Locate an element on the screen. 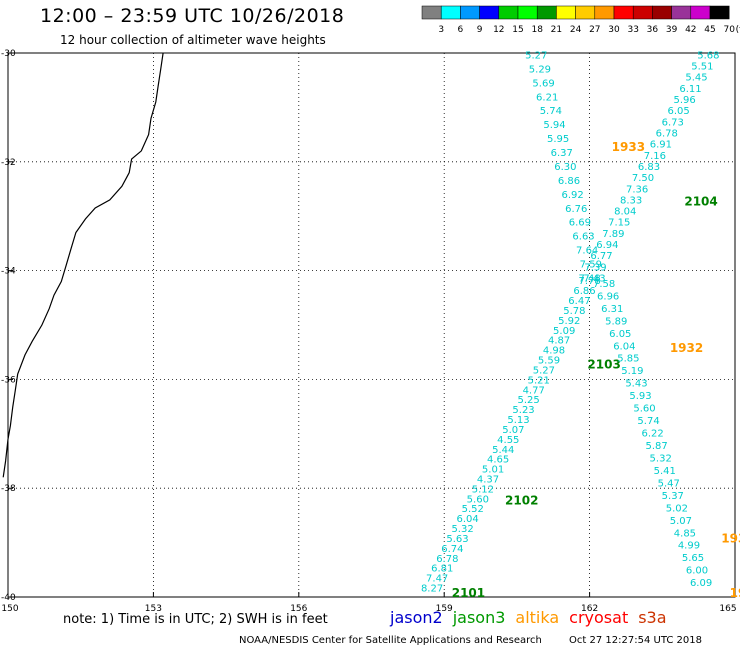 The width and height of the screenshot is (740, 650). swh-value: 5.25 is located at coordinates (528, 400).